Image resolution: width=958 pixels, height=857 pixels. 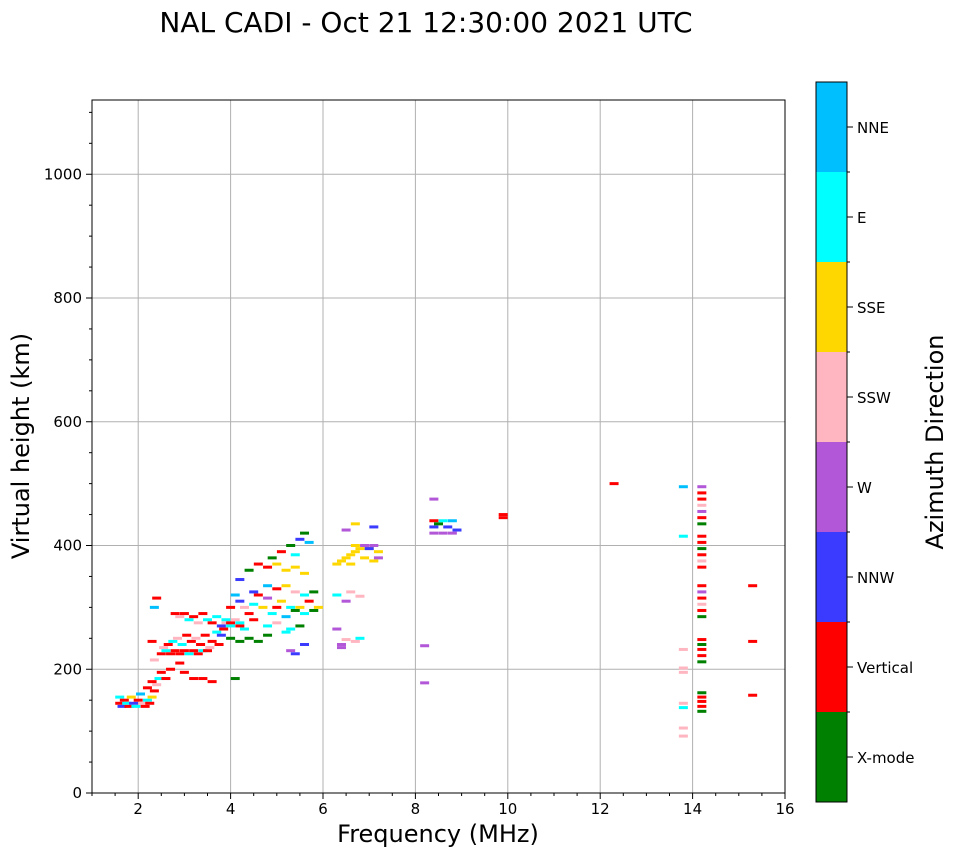 What do you see at coordinates (935, 442) in the screenshot?
I see `colorbar-label: Azimuth Direction` at bounding box center [935, 442].